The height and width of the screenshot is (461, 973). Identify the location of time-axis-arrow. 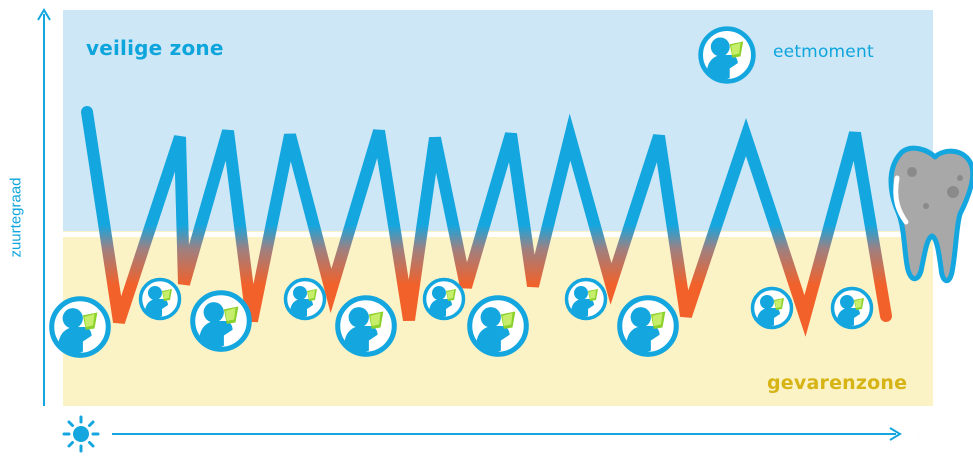
(507, 434).